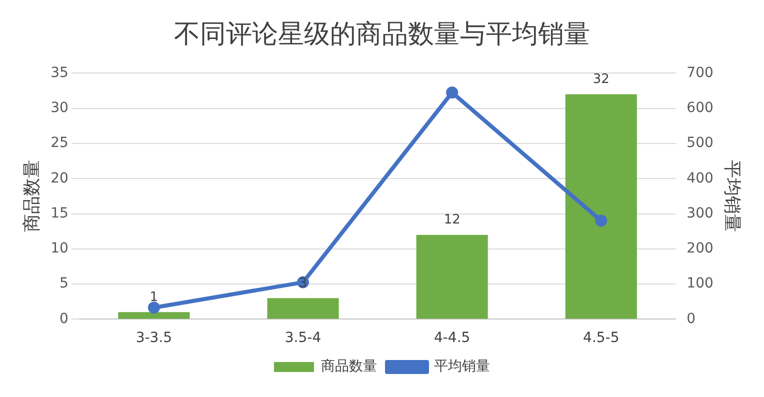 This screenshot has height=397, width=764. What do you see at coordinates (691, 318) in the screenshot?
I see `y2-tick-label: 0` at bounding box center [691, 318].